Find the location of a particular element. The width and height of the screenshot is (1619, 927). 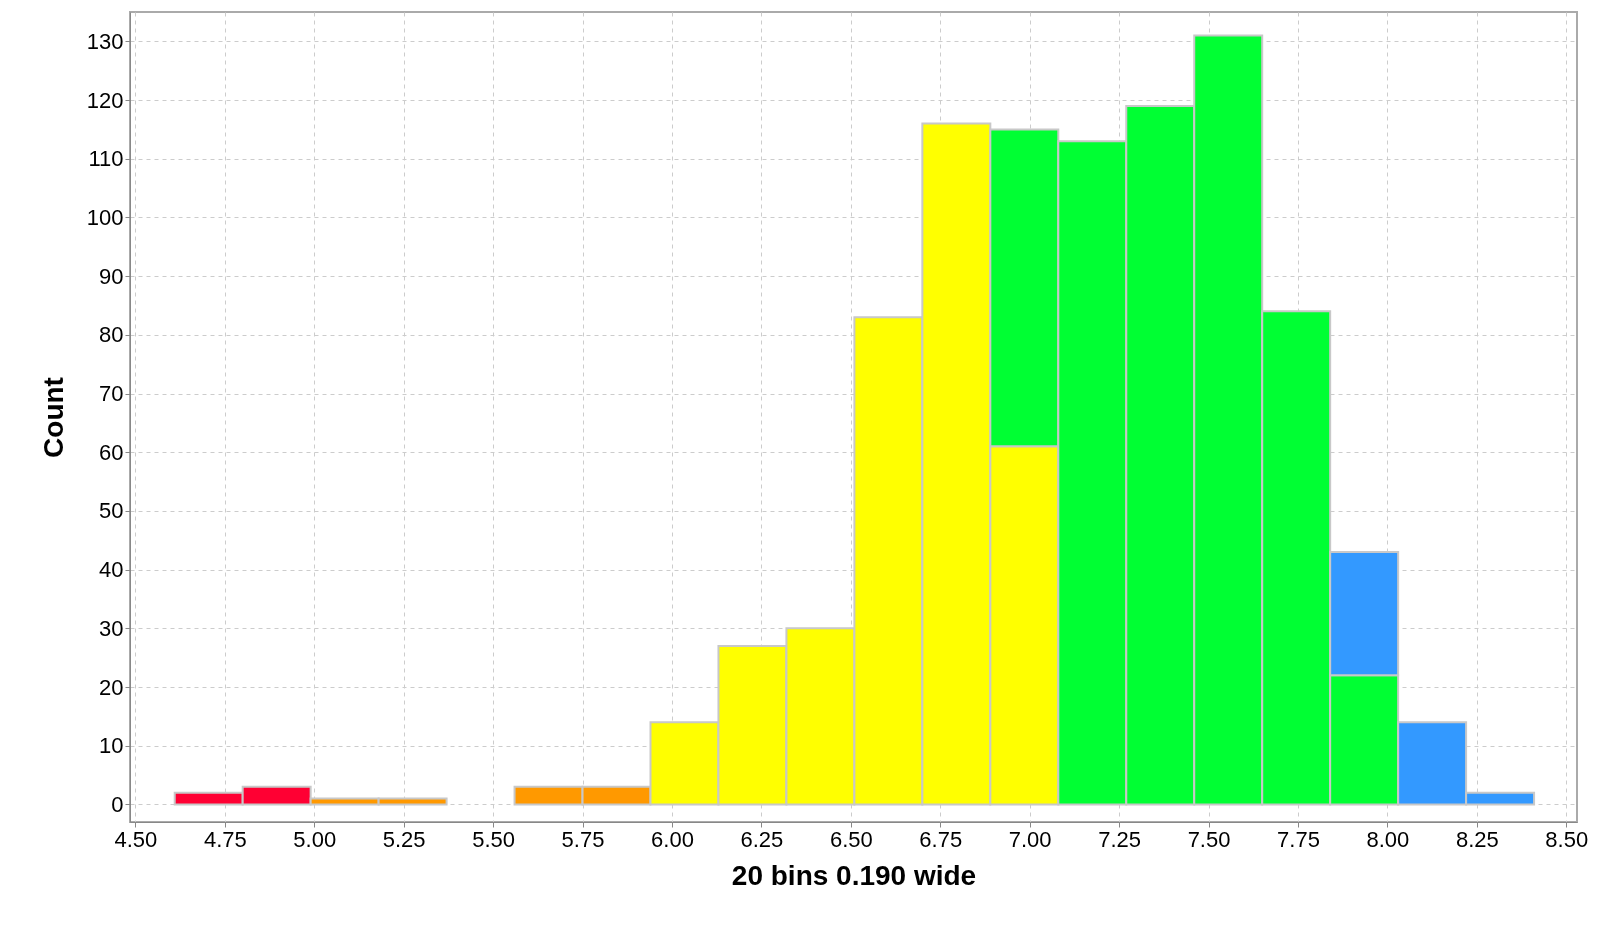

y-tick-label: 10 is located at coordinates (111, 746).